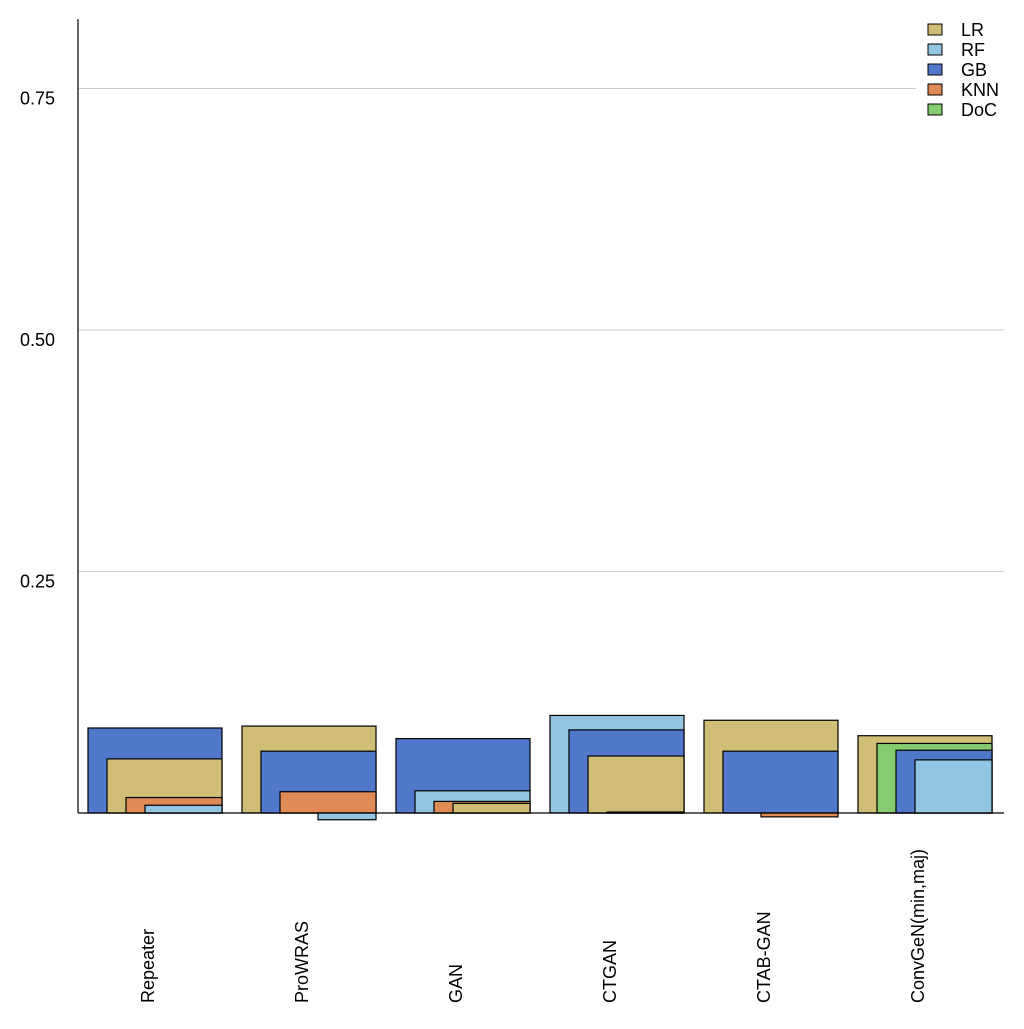  What do you see at coordinates (610, 971) in the screenshot?
I see `x-tick-label: CTGAN` at bounding box center [610, 971].